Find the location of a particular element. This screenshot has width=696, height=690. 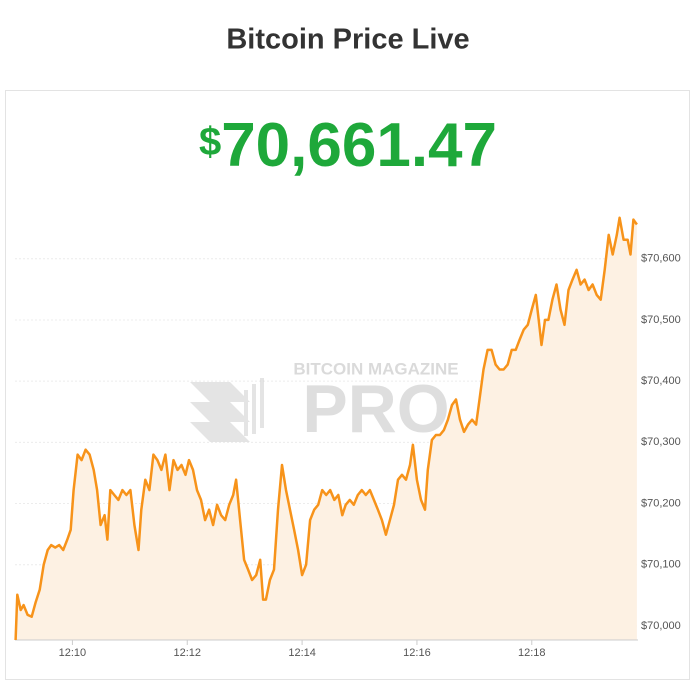

watermark: BITCOIN MAGAZINE PRO is located at coordinates (324, 403).